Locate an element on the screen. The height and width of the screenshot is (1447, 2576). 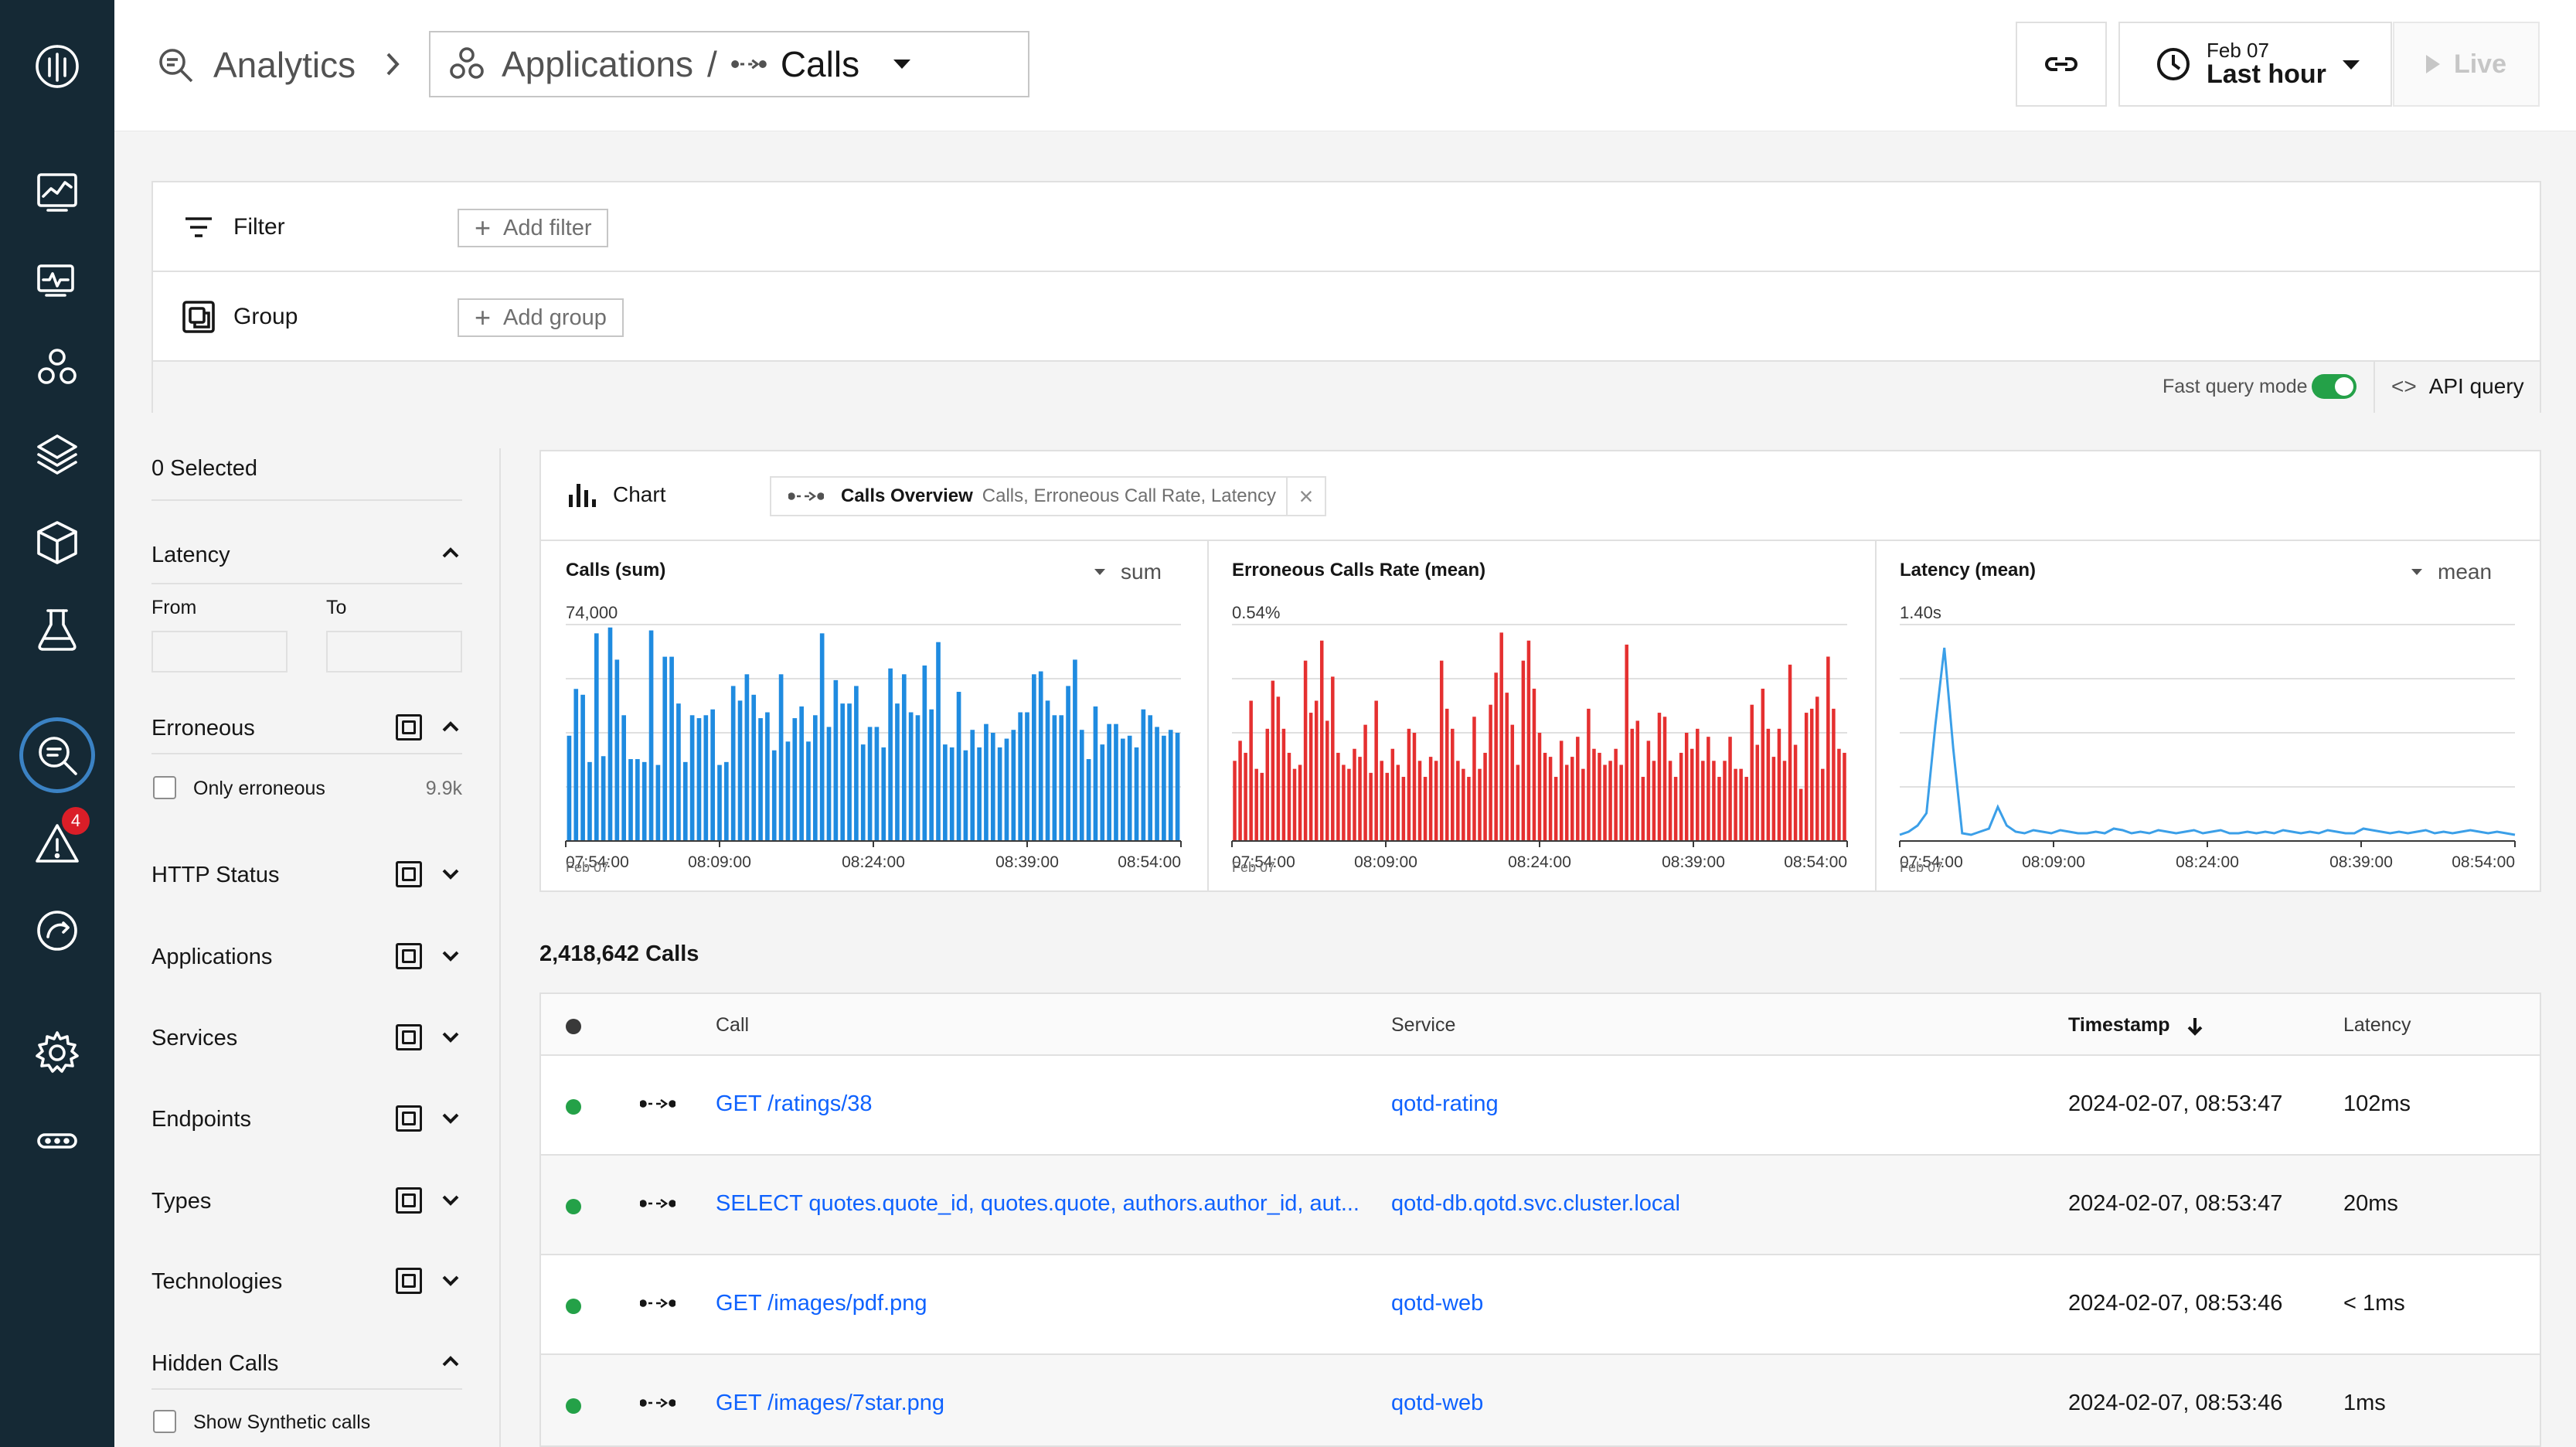
service-link: qotd-db.qotd.svc.cluster.local is located at coordinates (1535, 1204).